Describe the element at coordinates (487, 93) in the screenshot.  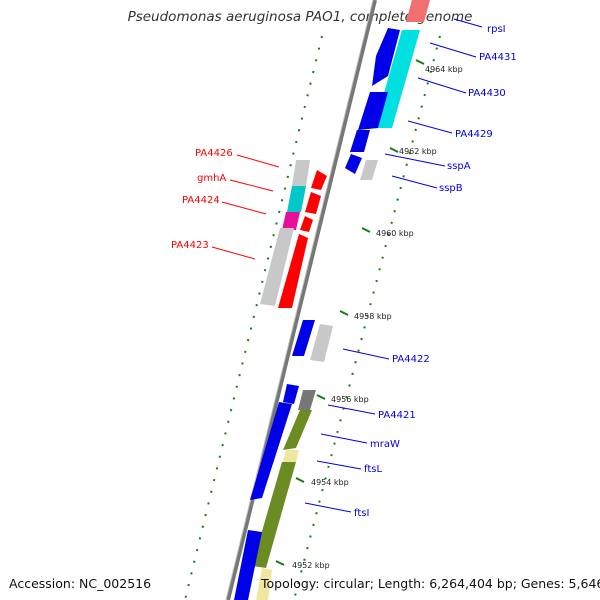
I see `gene-label-PA4430: PA4430` at that location.